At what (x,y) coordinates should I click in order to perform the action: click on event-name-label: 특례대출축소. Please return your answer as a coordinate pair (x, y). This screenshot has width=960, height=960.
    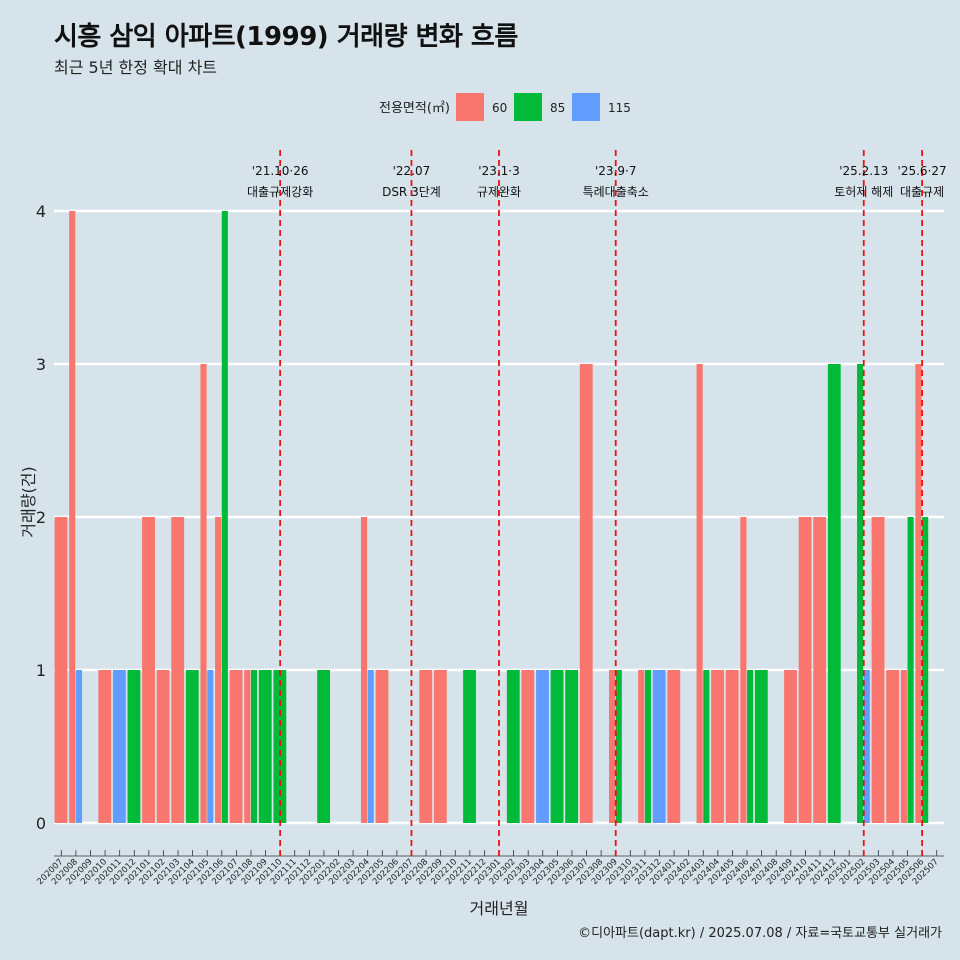
    Looking at the image, I should click on (616, 192).